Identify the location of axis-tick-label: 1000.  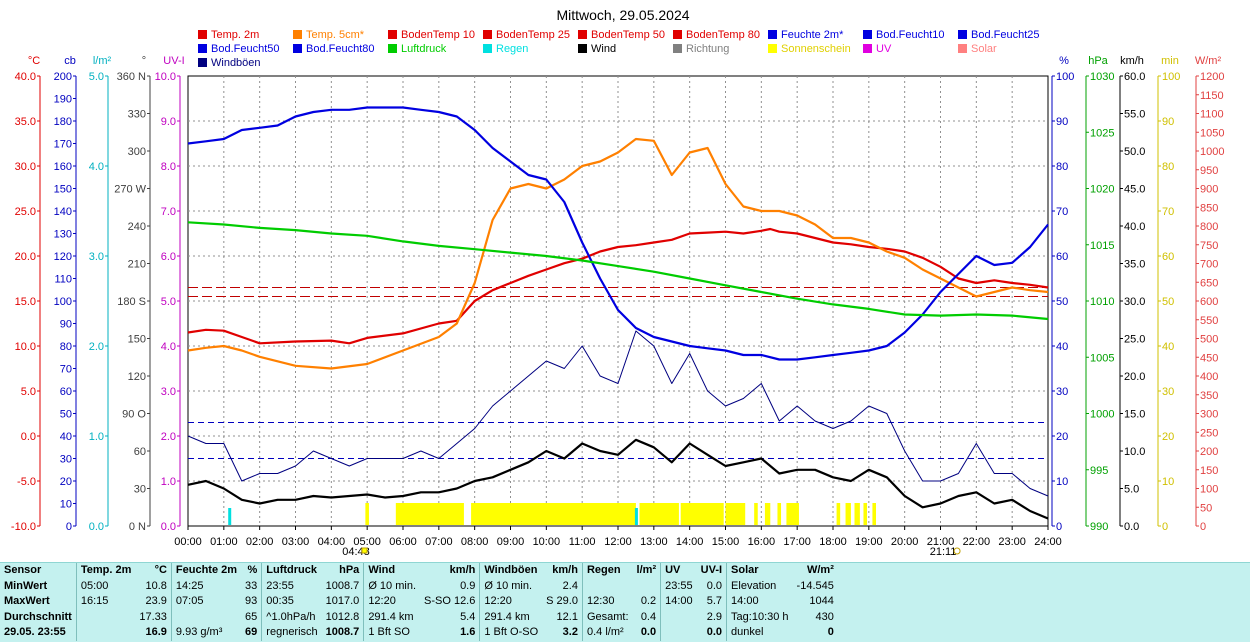
(1212, 152).